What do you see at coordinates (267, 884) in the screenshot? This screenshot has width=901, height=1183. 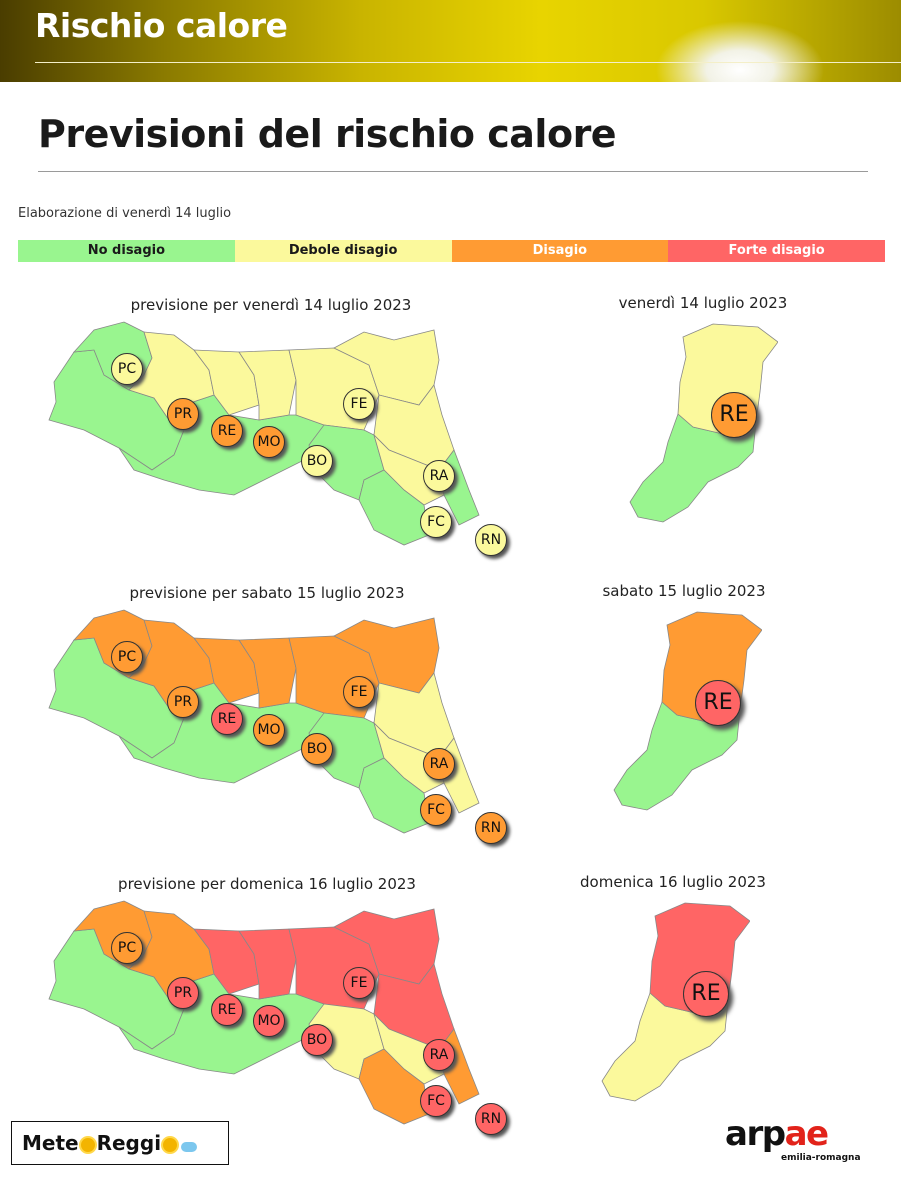 I see `region-forecast-title: previsione per domenica 16 luglio 2023` at bounding box center [267, 884].